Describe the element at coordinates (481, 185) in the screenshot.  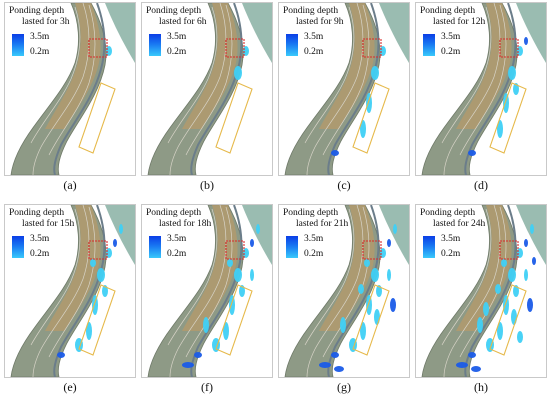
I see `panel-caption: (d)` at that location.